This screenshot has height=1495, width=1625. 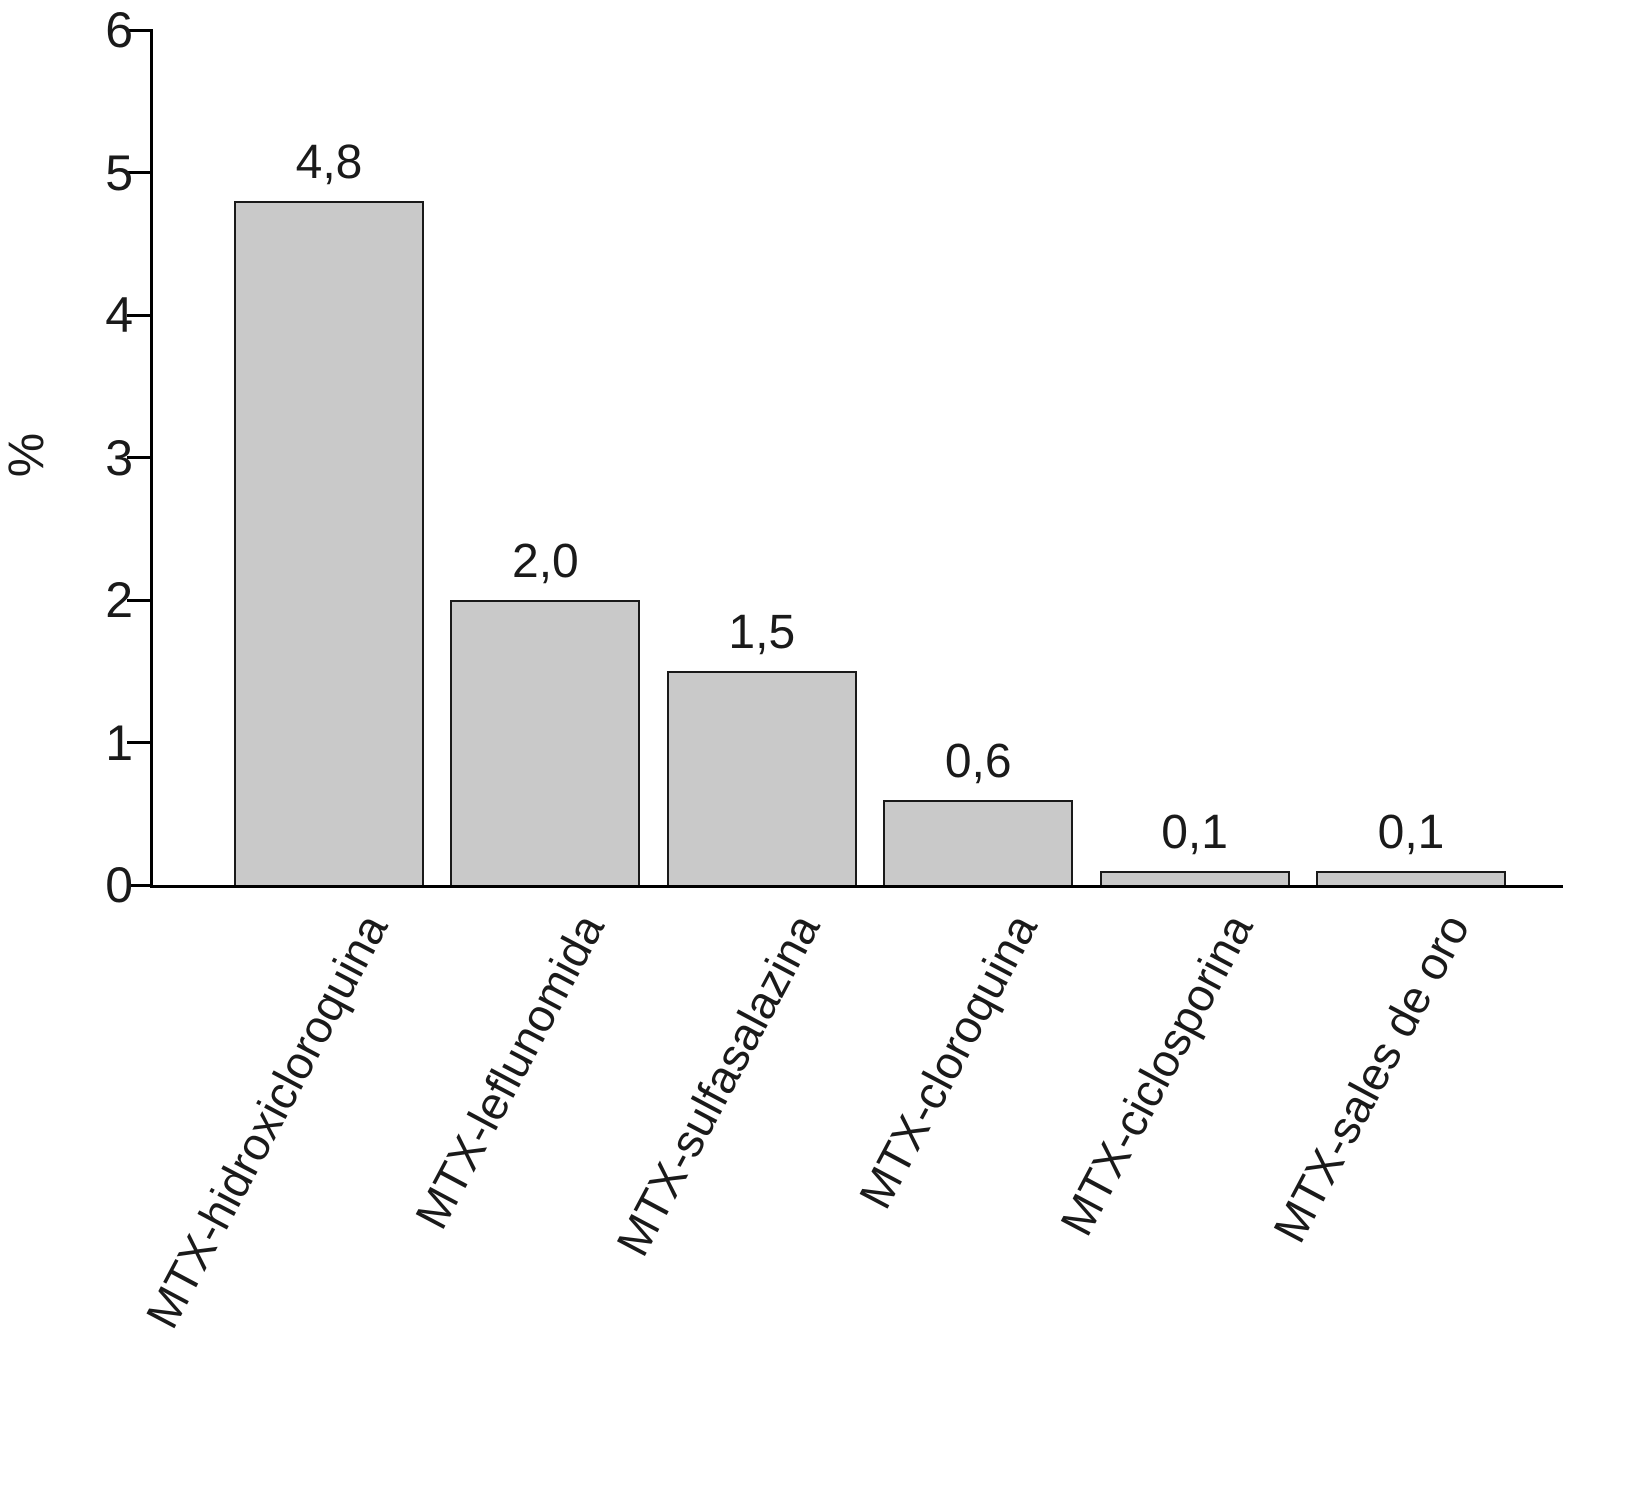 What do you see at coordinates (1371, 1078) in the screenshot?
I see `x-category-label: MTX-sales de oro` at bounding box center [1371, 1078].